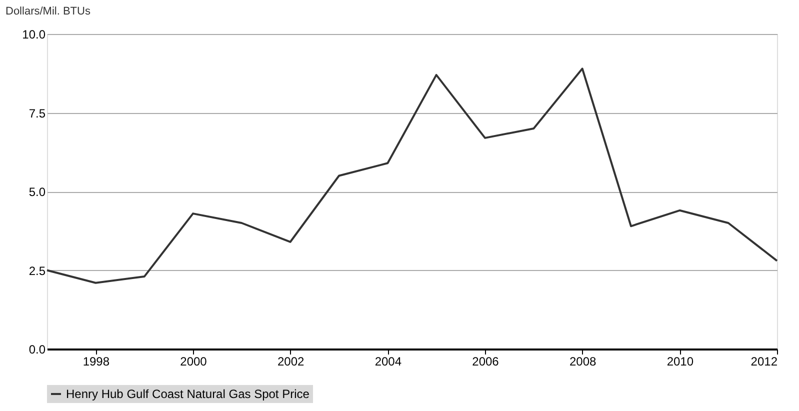 The width and height of the screenshot is (799, 411). Describe the element at coordinates (34, 35) in the screenshot. I see `y-tick-label: 10.0` at that location.